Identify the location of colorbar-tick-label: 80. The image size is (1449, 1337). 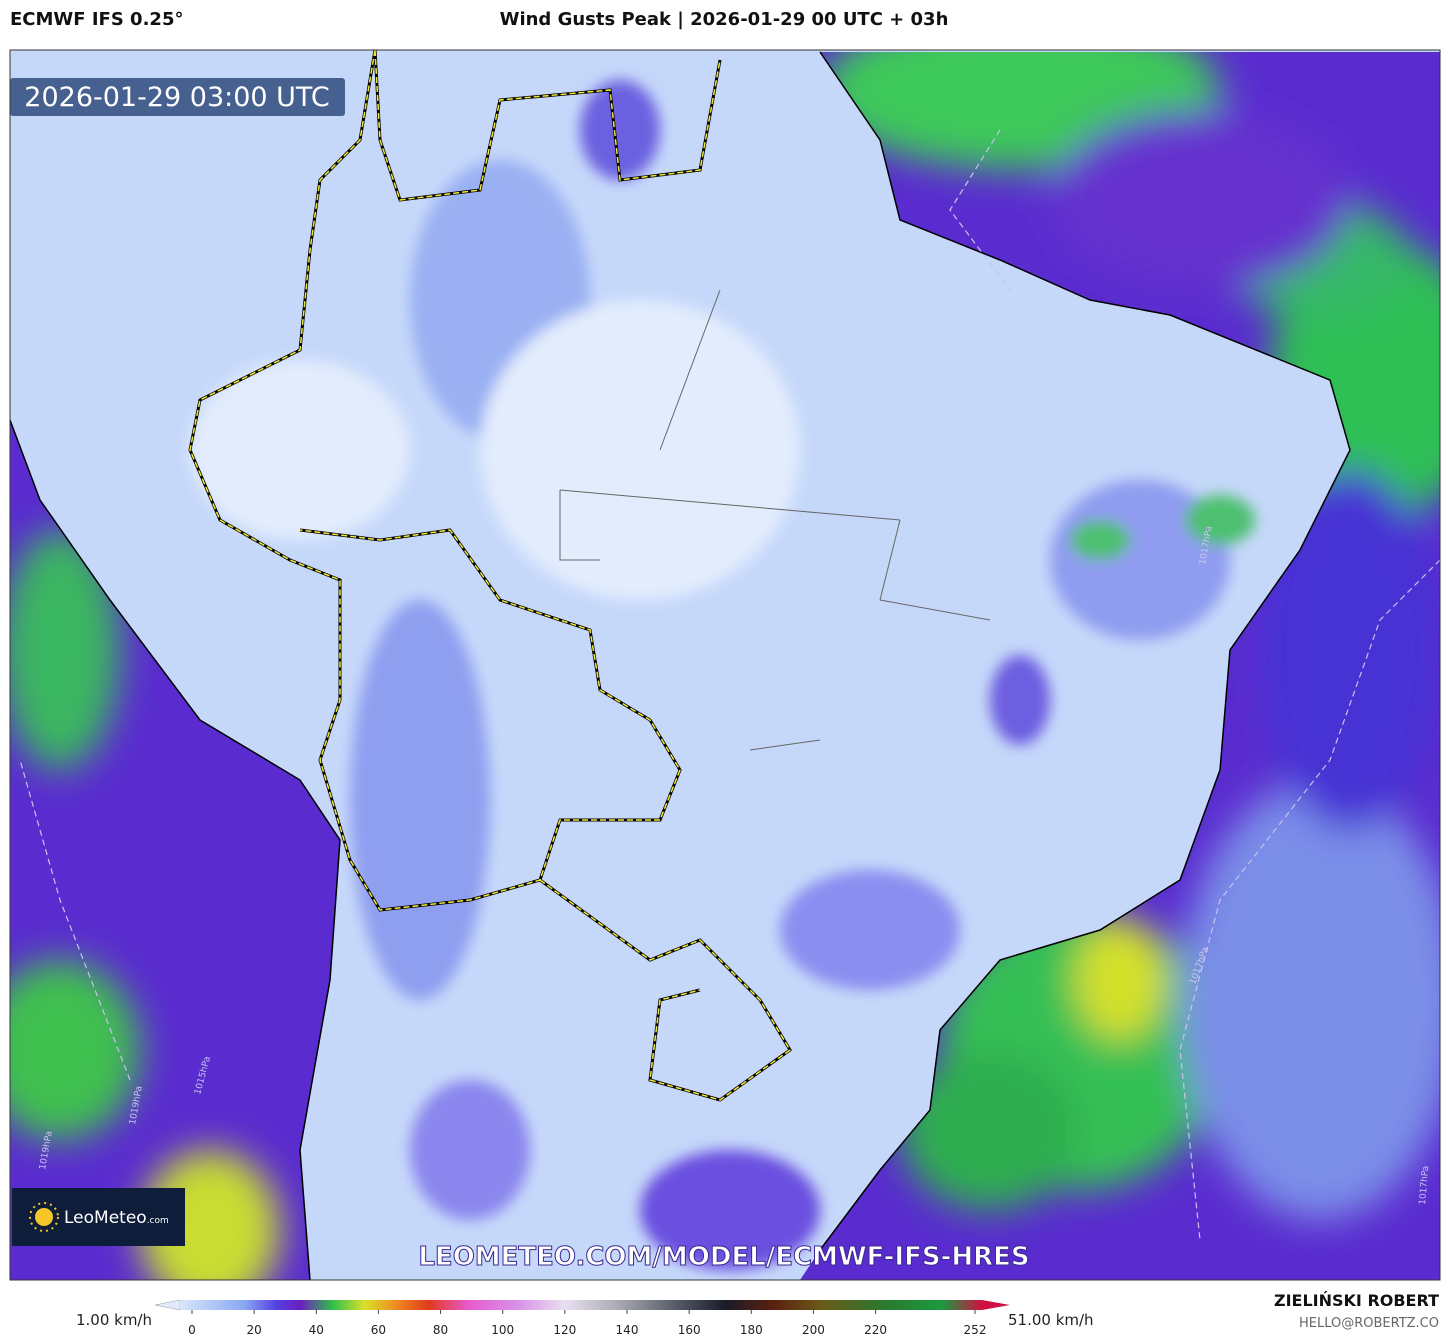
(440, 1330).